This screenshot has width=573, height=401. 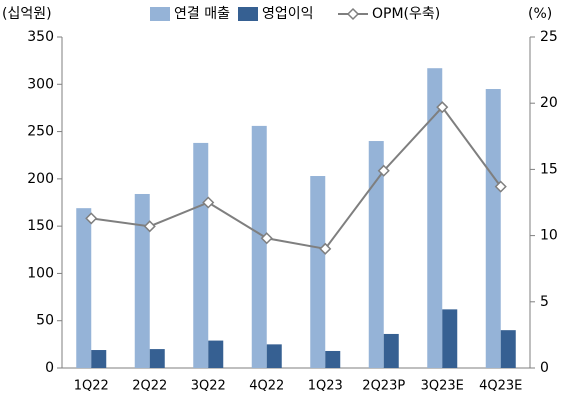 What do you see at coordinates (406, 14) in the screenshot?
I see `legend-label: OPM(우축)` at bounding box center [406, 14].